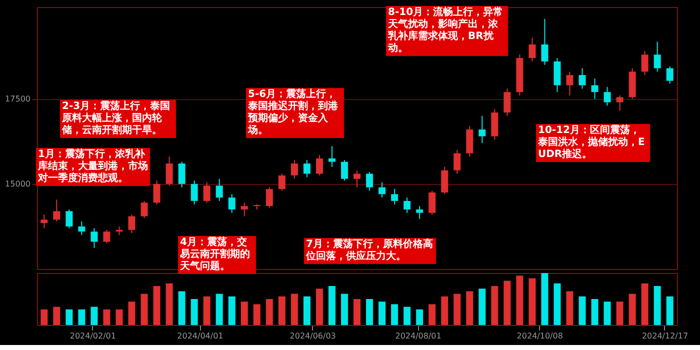 Image resolution: width=700 pixels, height=350 pixels. Describe the element at coordinates (17, 99) in the screenshot. I see `y-tick-label: 17500` at that location.